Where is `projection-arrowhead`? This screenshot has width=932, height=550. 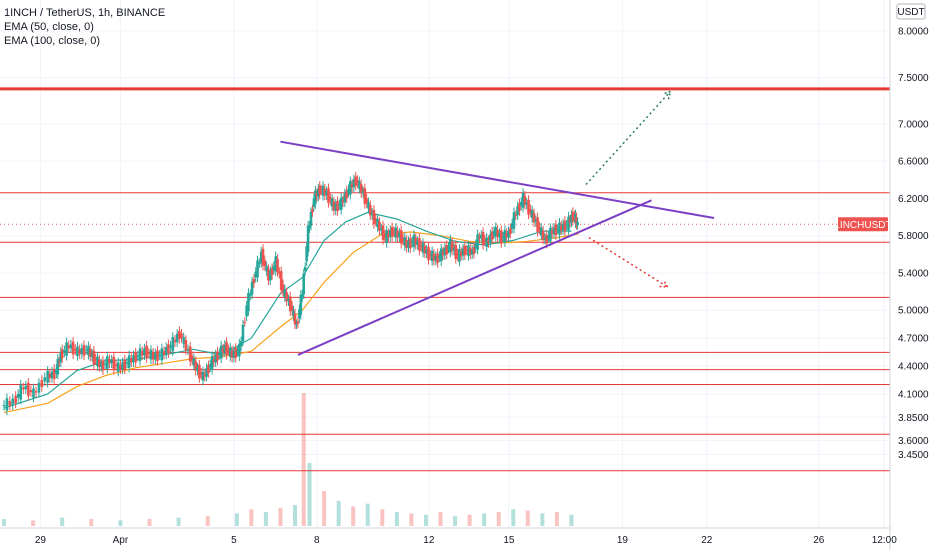 projection-arrowhead is located at coordinates (664, 283).